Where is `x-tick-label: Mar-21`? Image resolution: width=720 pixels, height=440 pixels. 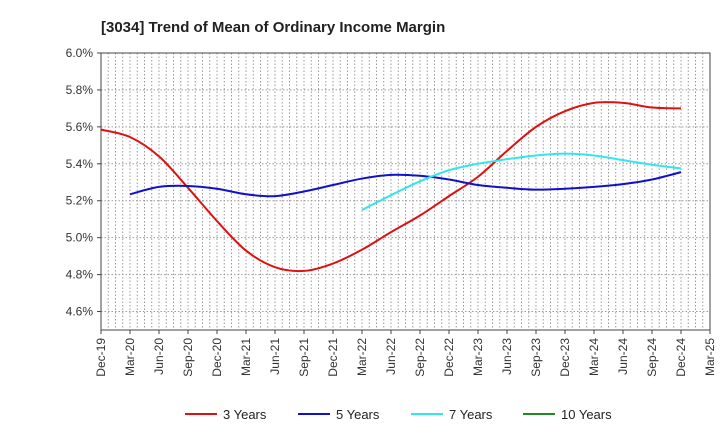
x-tick-label: Mar-21 is located at coordinates (246, 357).